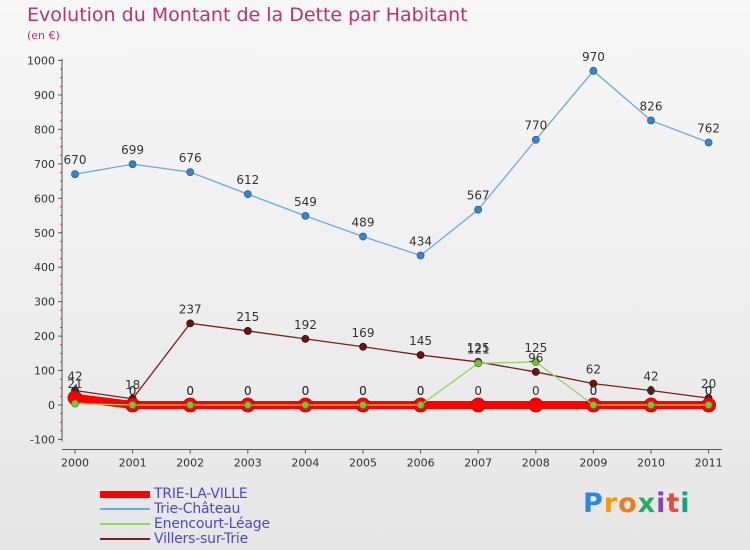 This screenshot has width=750, height=550. I want to click on logo-letter: r, so click(611, 503).